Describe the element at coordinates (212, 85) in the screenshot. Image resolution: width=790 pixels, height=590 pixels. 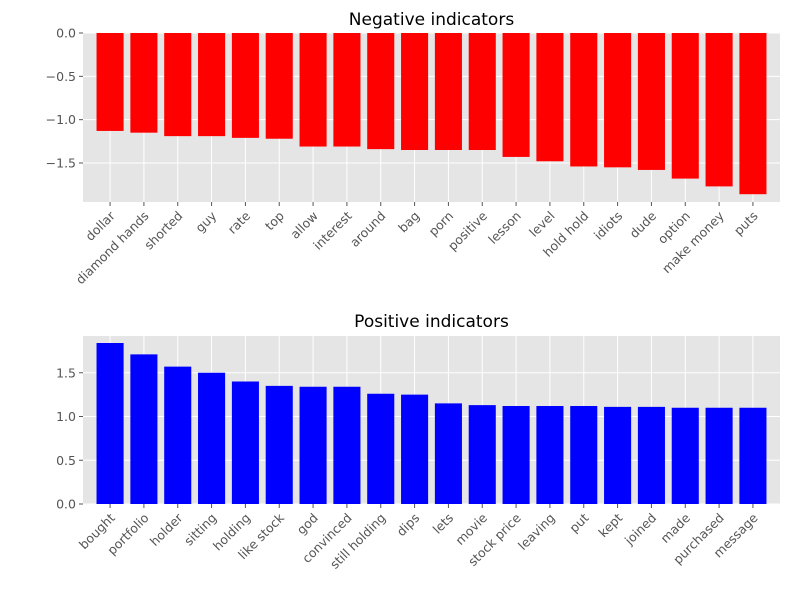
I see `bar-guy` at that location.